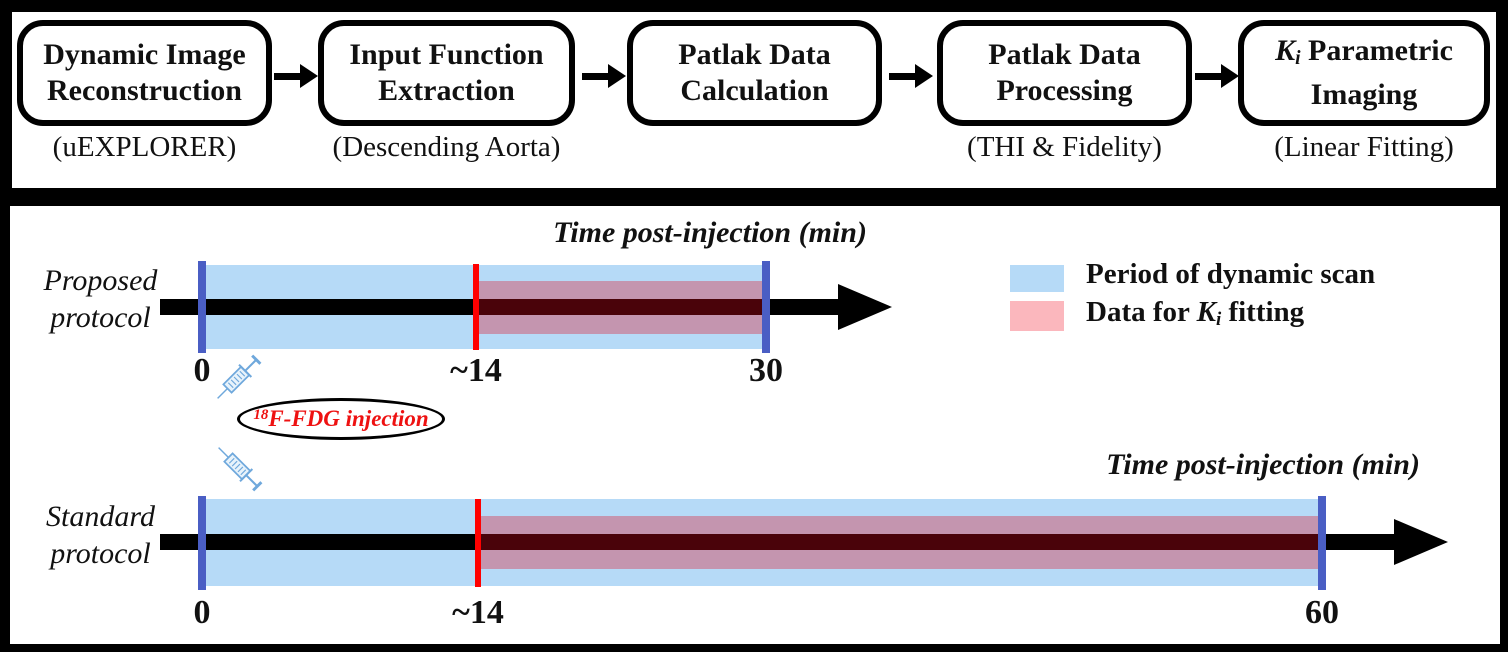 Image resolution: width=1508 pixels, height=652 pixels. Describe the element at coordinates (1064, 90) in the screenshot. I see `box-title-line2: Processing` at that location.